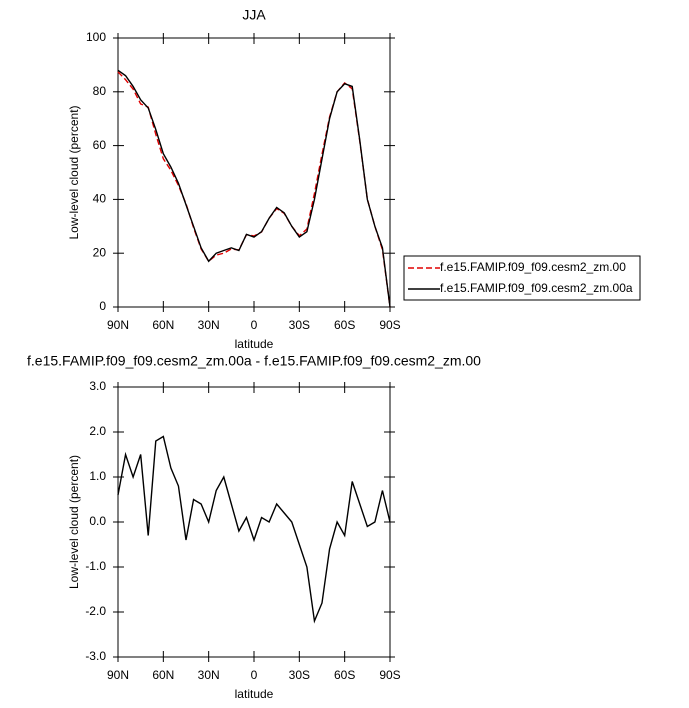 This screenshot has height=708, width=689. I want to click on y-tick-label: 40, so click(100, 199).